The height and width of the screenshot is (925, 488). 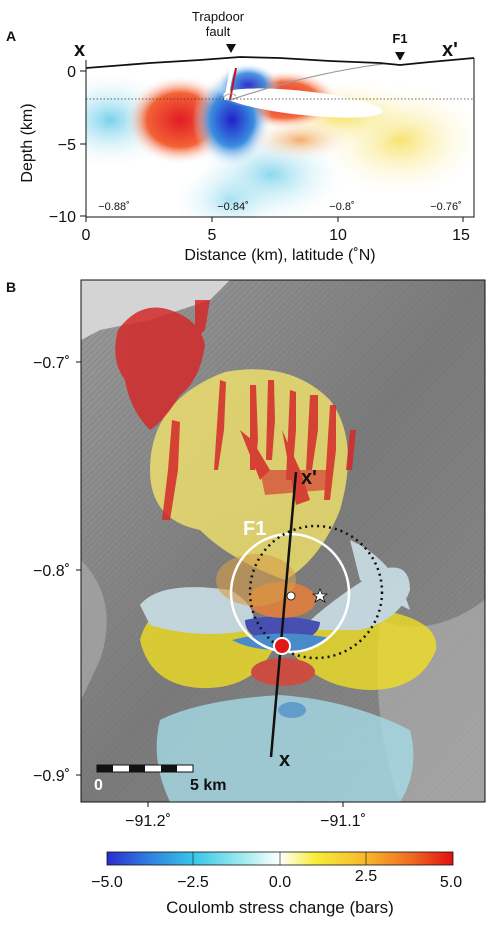 What do you see at coordinates (291, 596) in the screenshot?
I see `center-point-white` at bounding box center [291, 596].